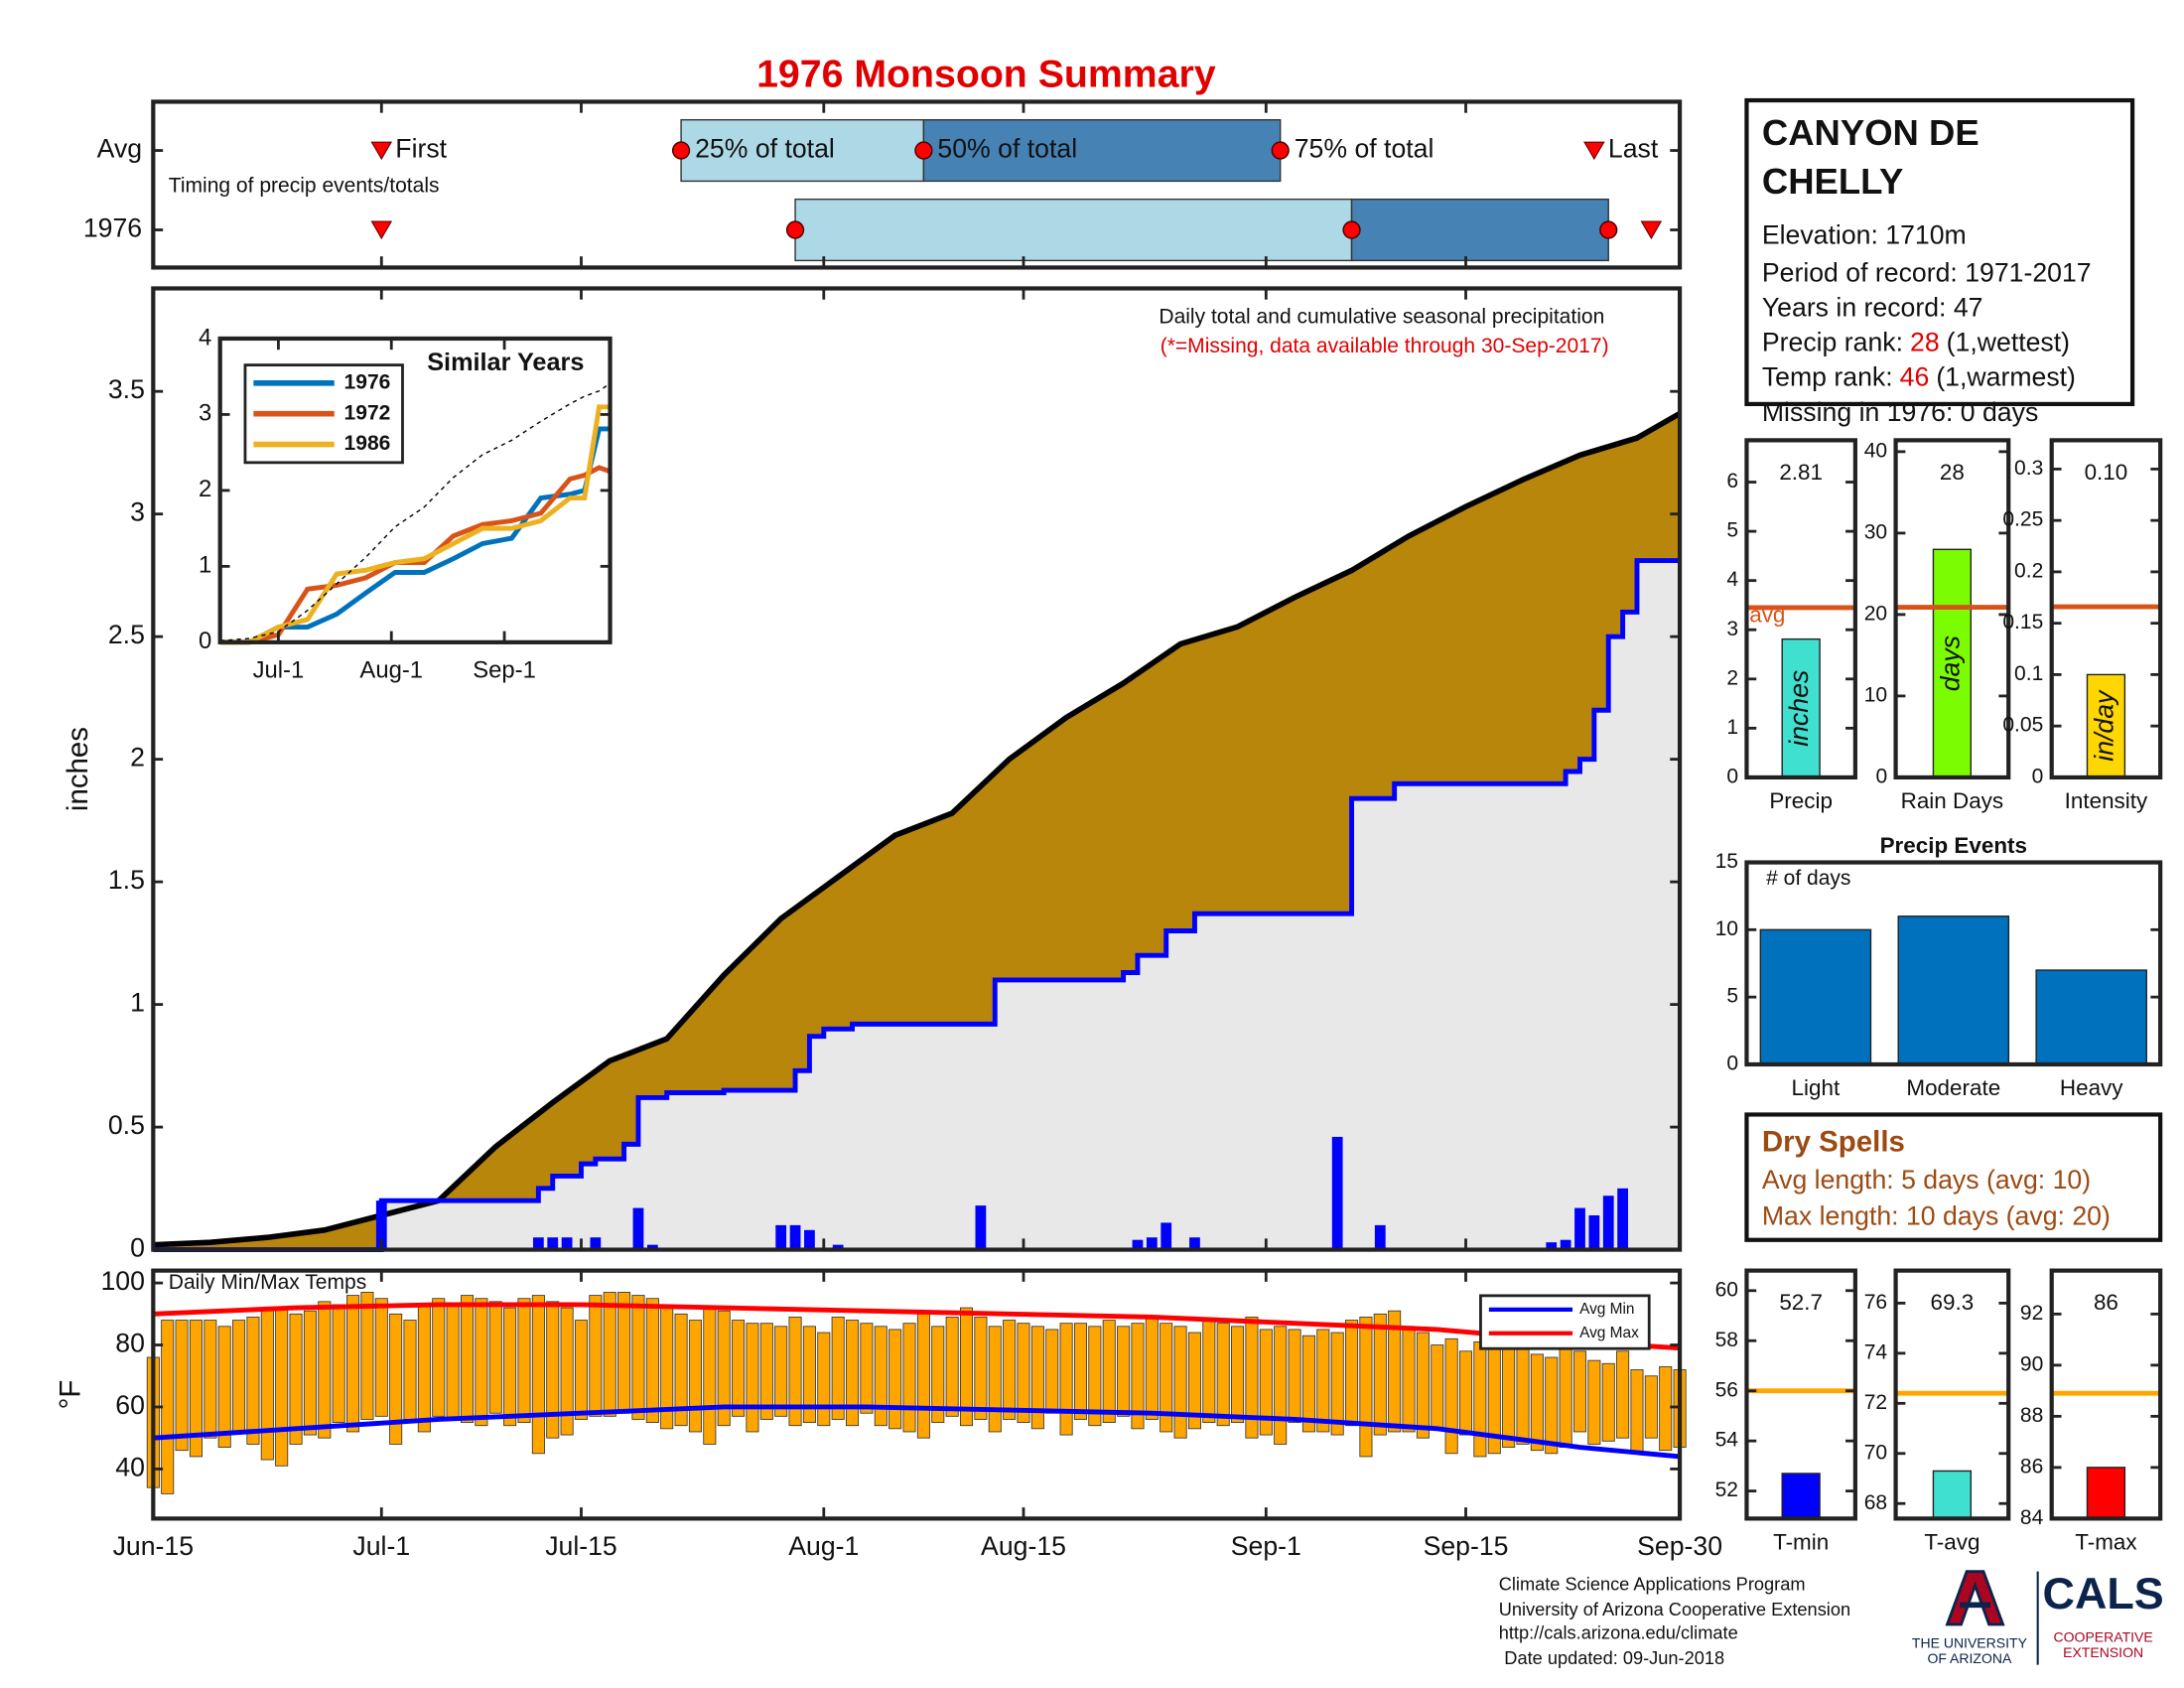 The width and height of the screenshot is (2184, 1688). Describe the element at coordinates (391, 670) in the screenshot. I see `x-tick-label: Aug-1` at that location.